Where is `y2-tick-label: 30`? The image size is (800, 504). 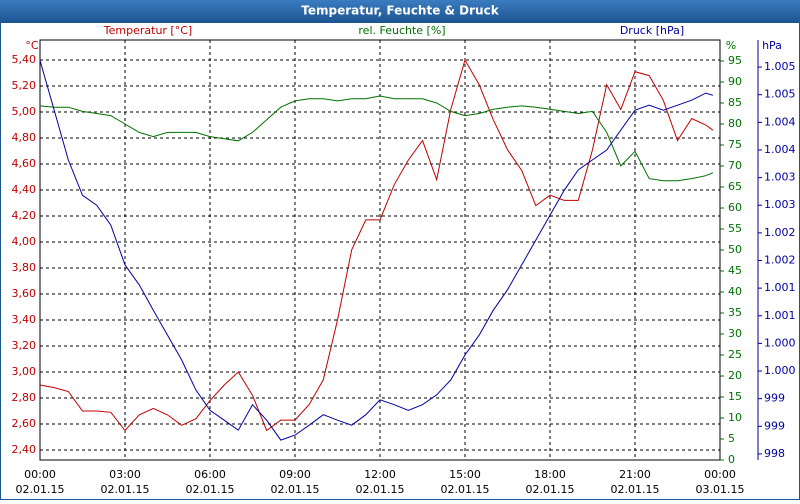
y2-tick-label: 30 is located at coordinates (735, 333).